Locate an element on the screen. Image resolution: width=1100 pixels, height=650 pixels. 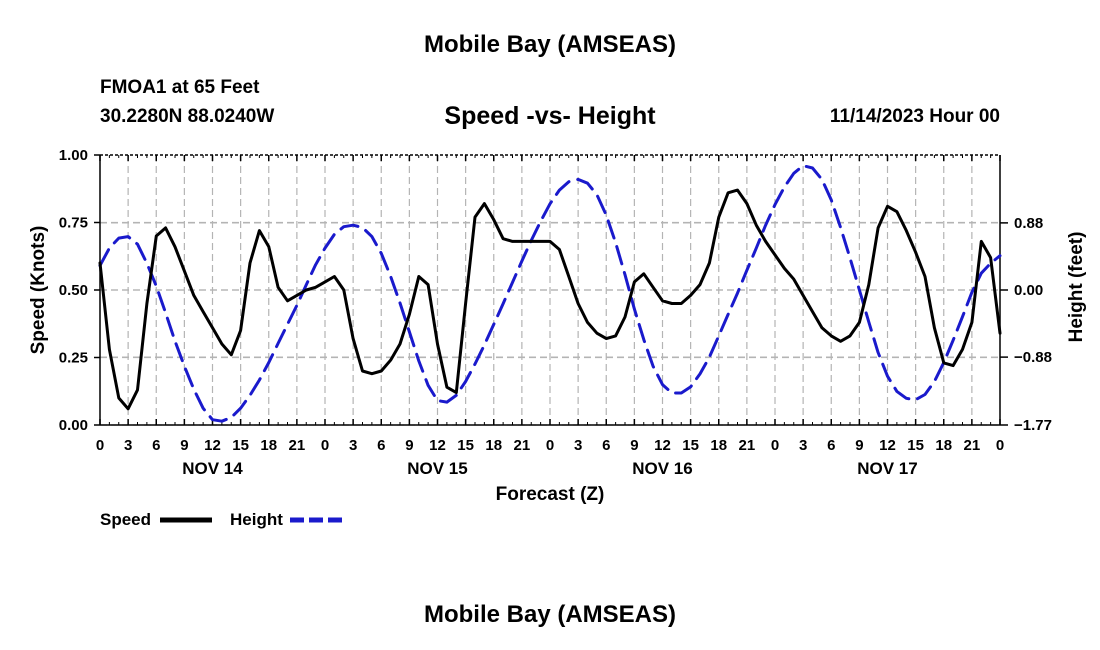
y2-tick-label: 0.00 is located at coordinates (1028, 290).